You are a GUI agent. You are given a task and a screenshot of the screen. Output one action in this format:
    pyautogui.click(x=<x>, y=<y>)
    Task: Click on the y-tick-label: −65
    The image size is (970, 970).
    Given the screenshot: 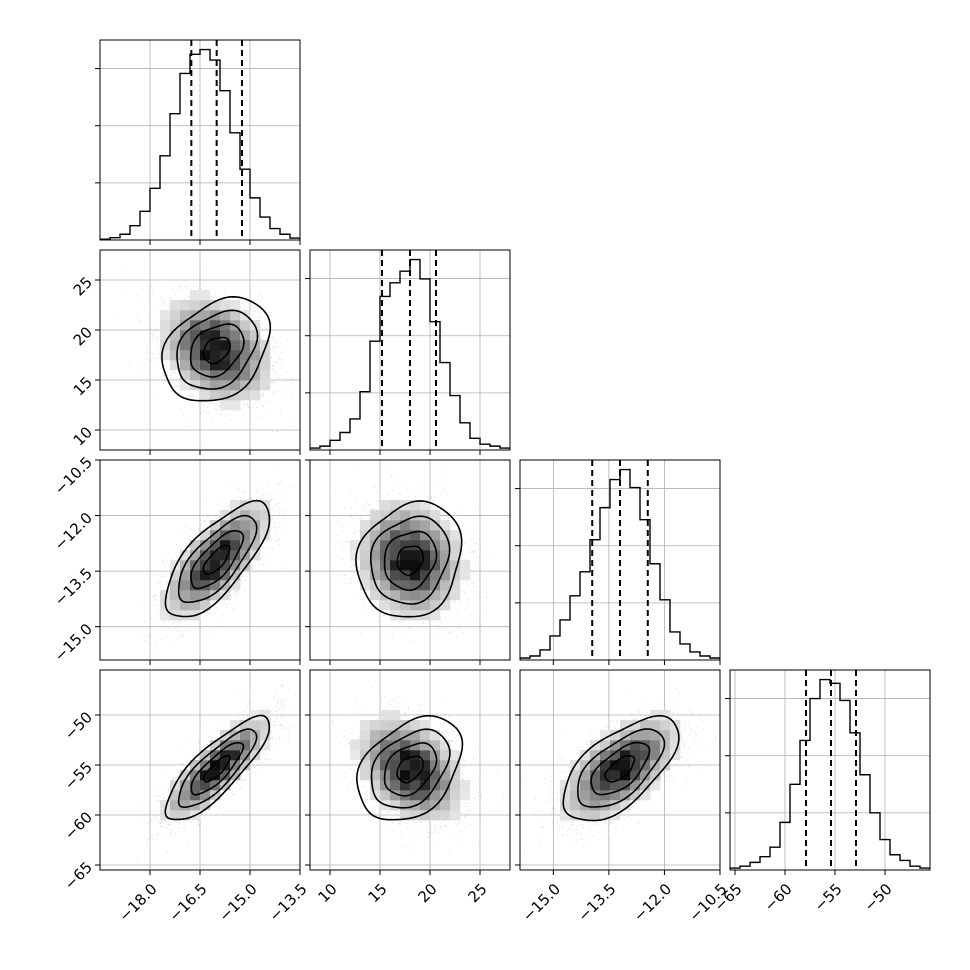 What is the action you would take?
    pyautogui.click(x=78, y=875)
    